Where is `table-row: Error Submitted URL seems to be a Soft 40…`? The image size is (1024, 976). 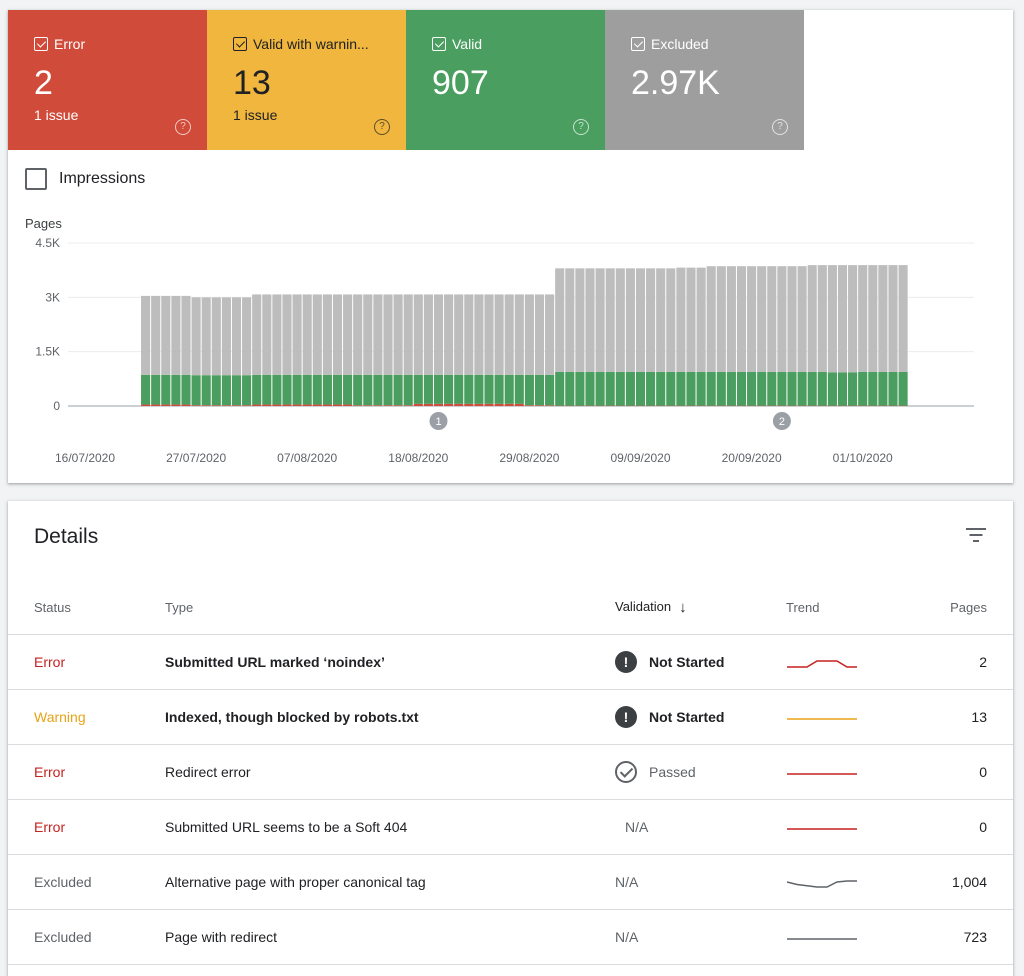
table-row: Error Submitted URL seems to be a Soft 40… is located at coordinates (510, 827).